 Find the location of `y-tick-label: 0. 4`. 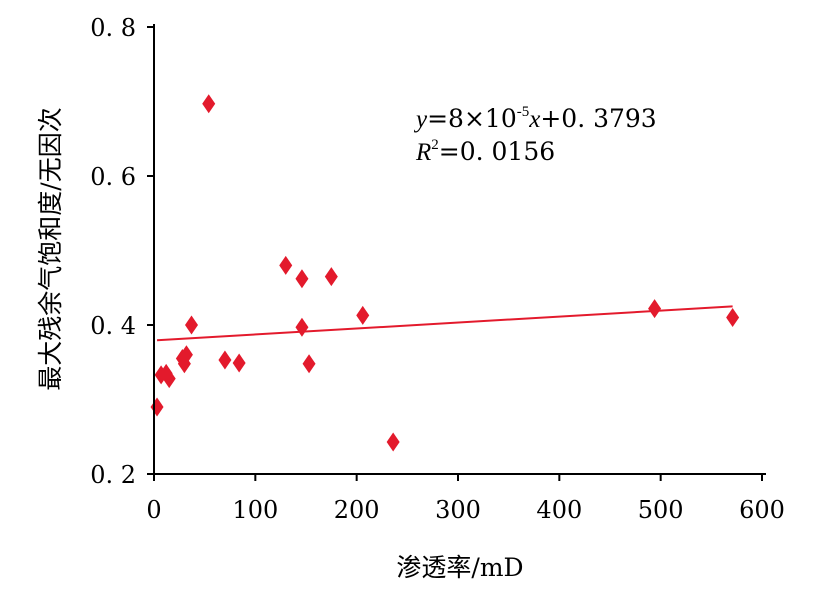

y-tick-label: 0. 4 is located at coordinates (113, 326).